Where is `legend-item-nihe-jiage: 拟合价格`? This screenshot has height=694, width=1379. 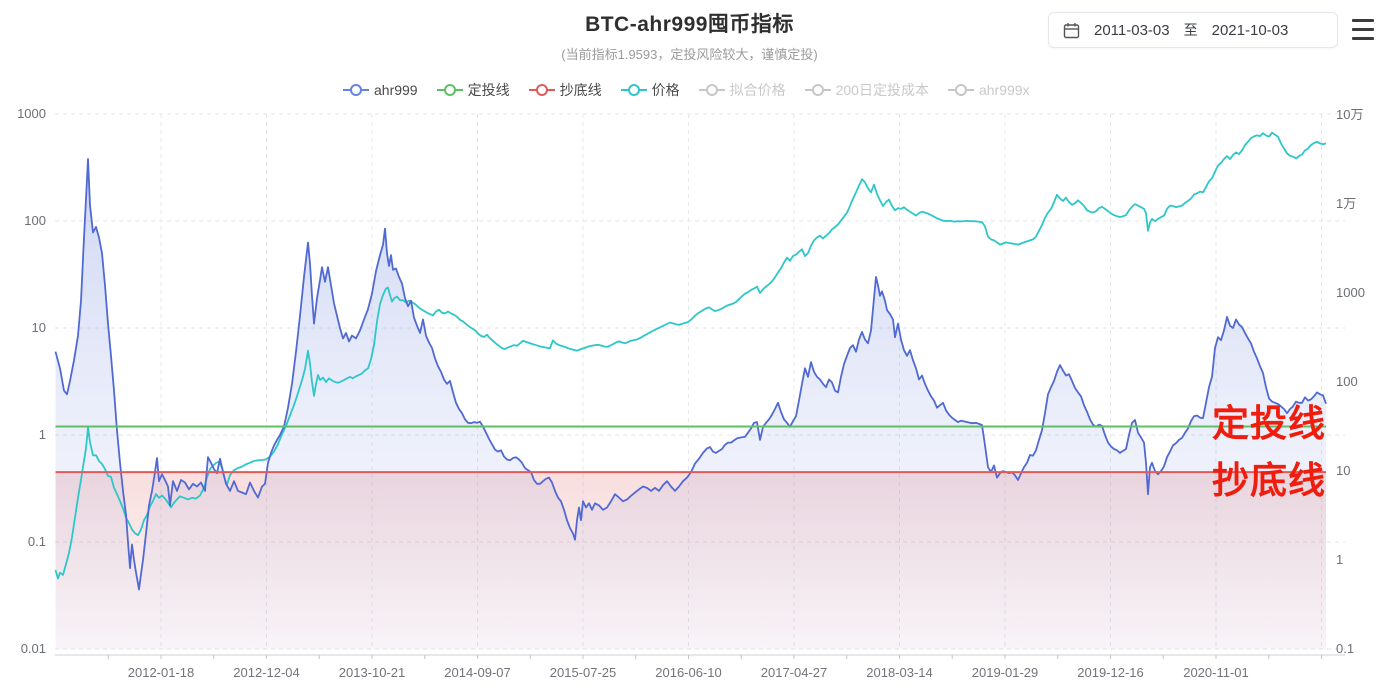 legend-item-nihe-jiage: 拟合价格 is located at coordinates (742, 90).